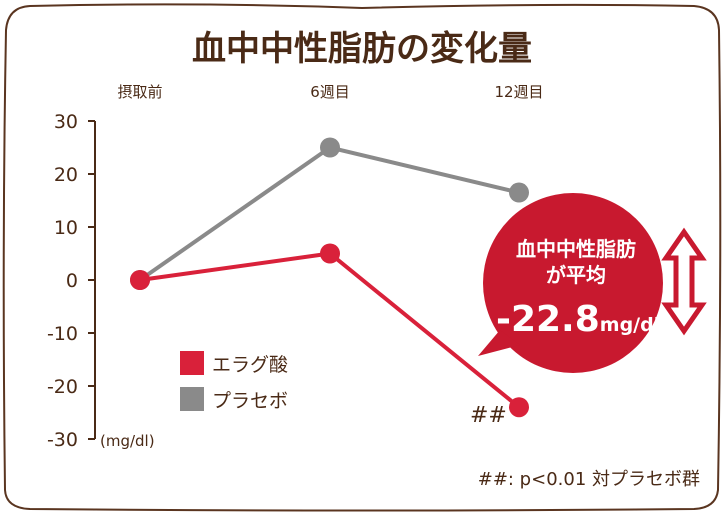  Describe the element at coordinates (362, 49) in the screenshot. I see `chart-title: 血中中性脂肪の変化量` at that location.